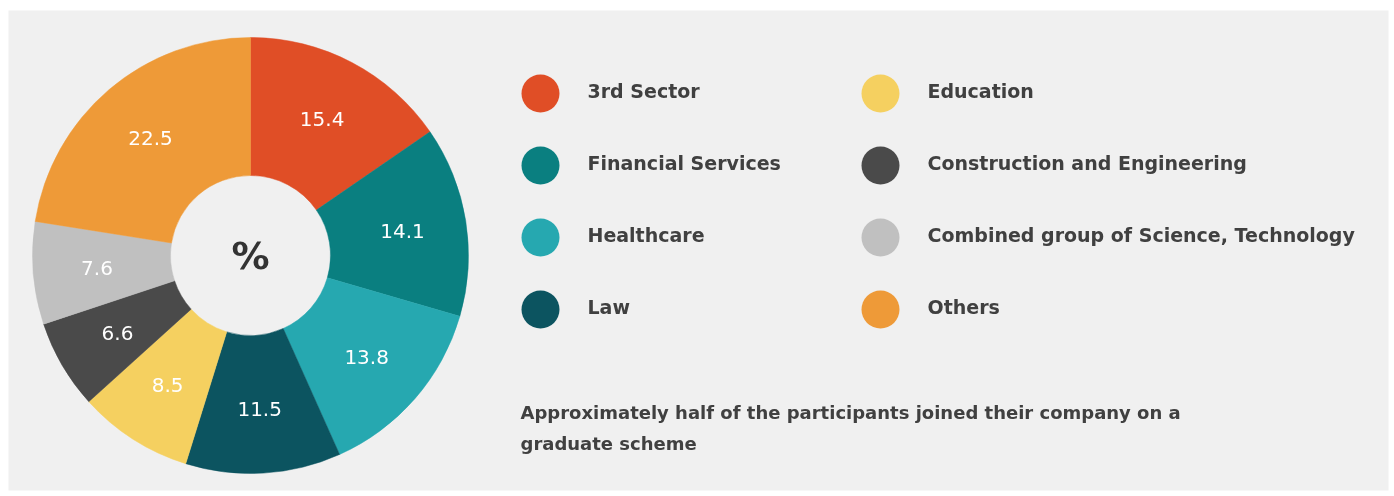 The image size is (1394, 496). Describe the element at coordinates (117, 333) in the screenshot. I see `data-label: 6.6` at that location.